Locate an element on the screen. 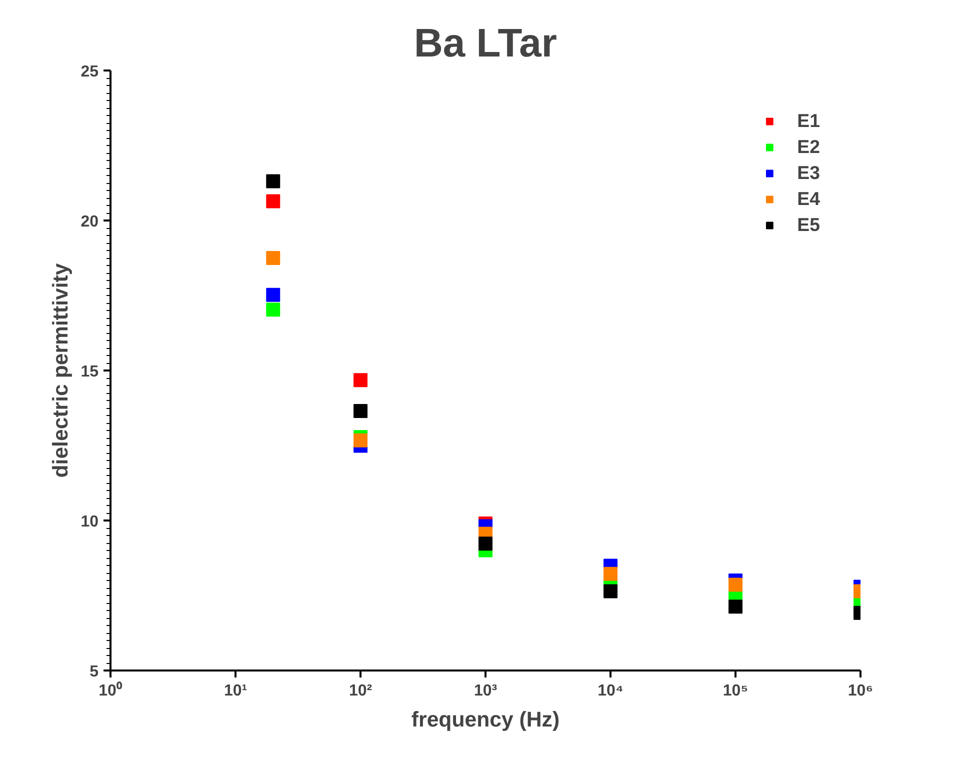  y-tick-label: 25 is located at coordinates (89, 72).